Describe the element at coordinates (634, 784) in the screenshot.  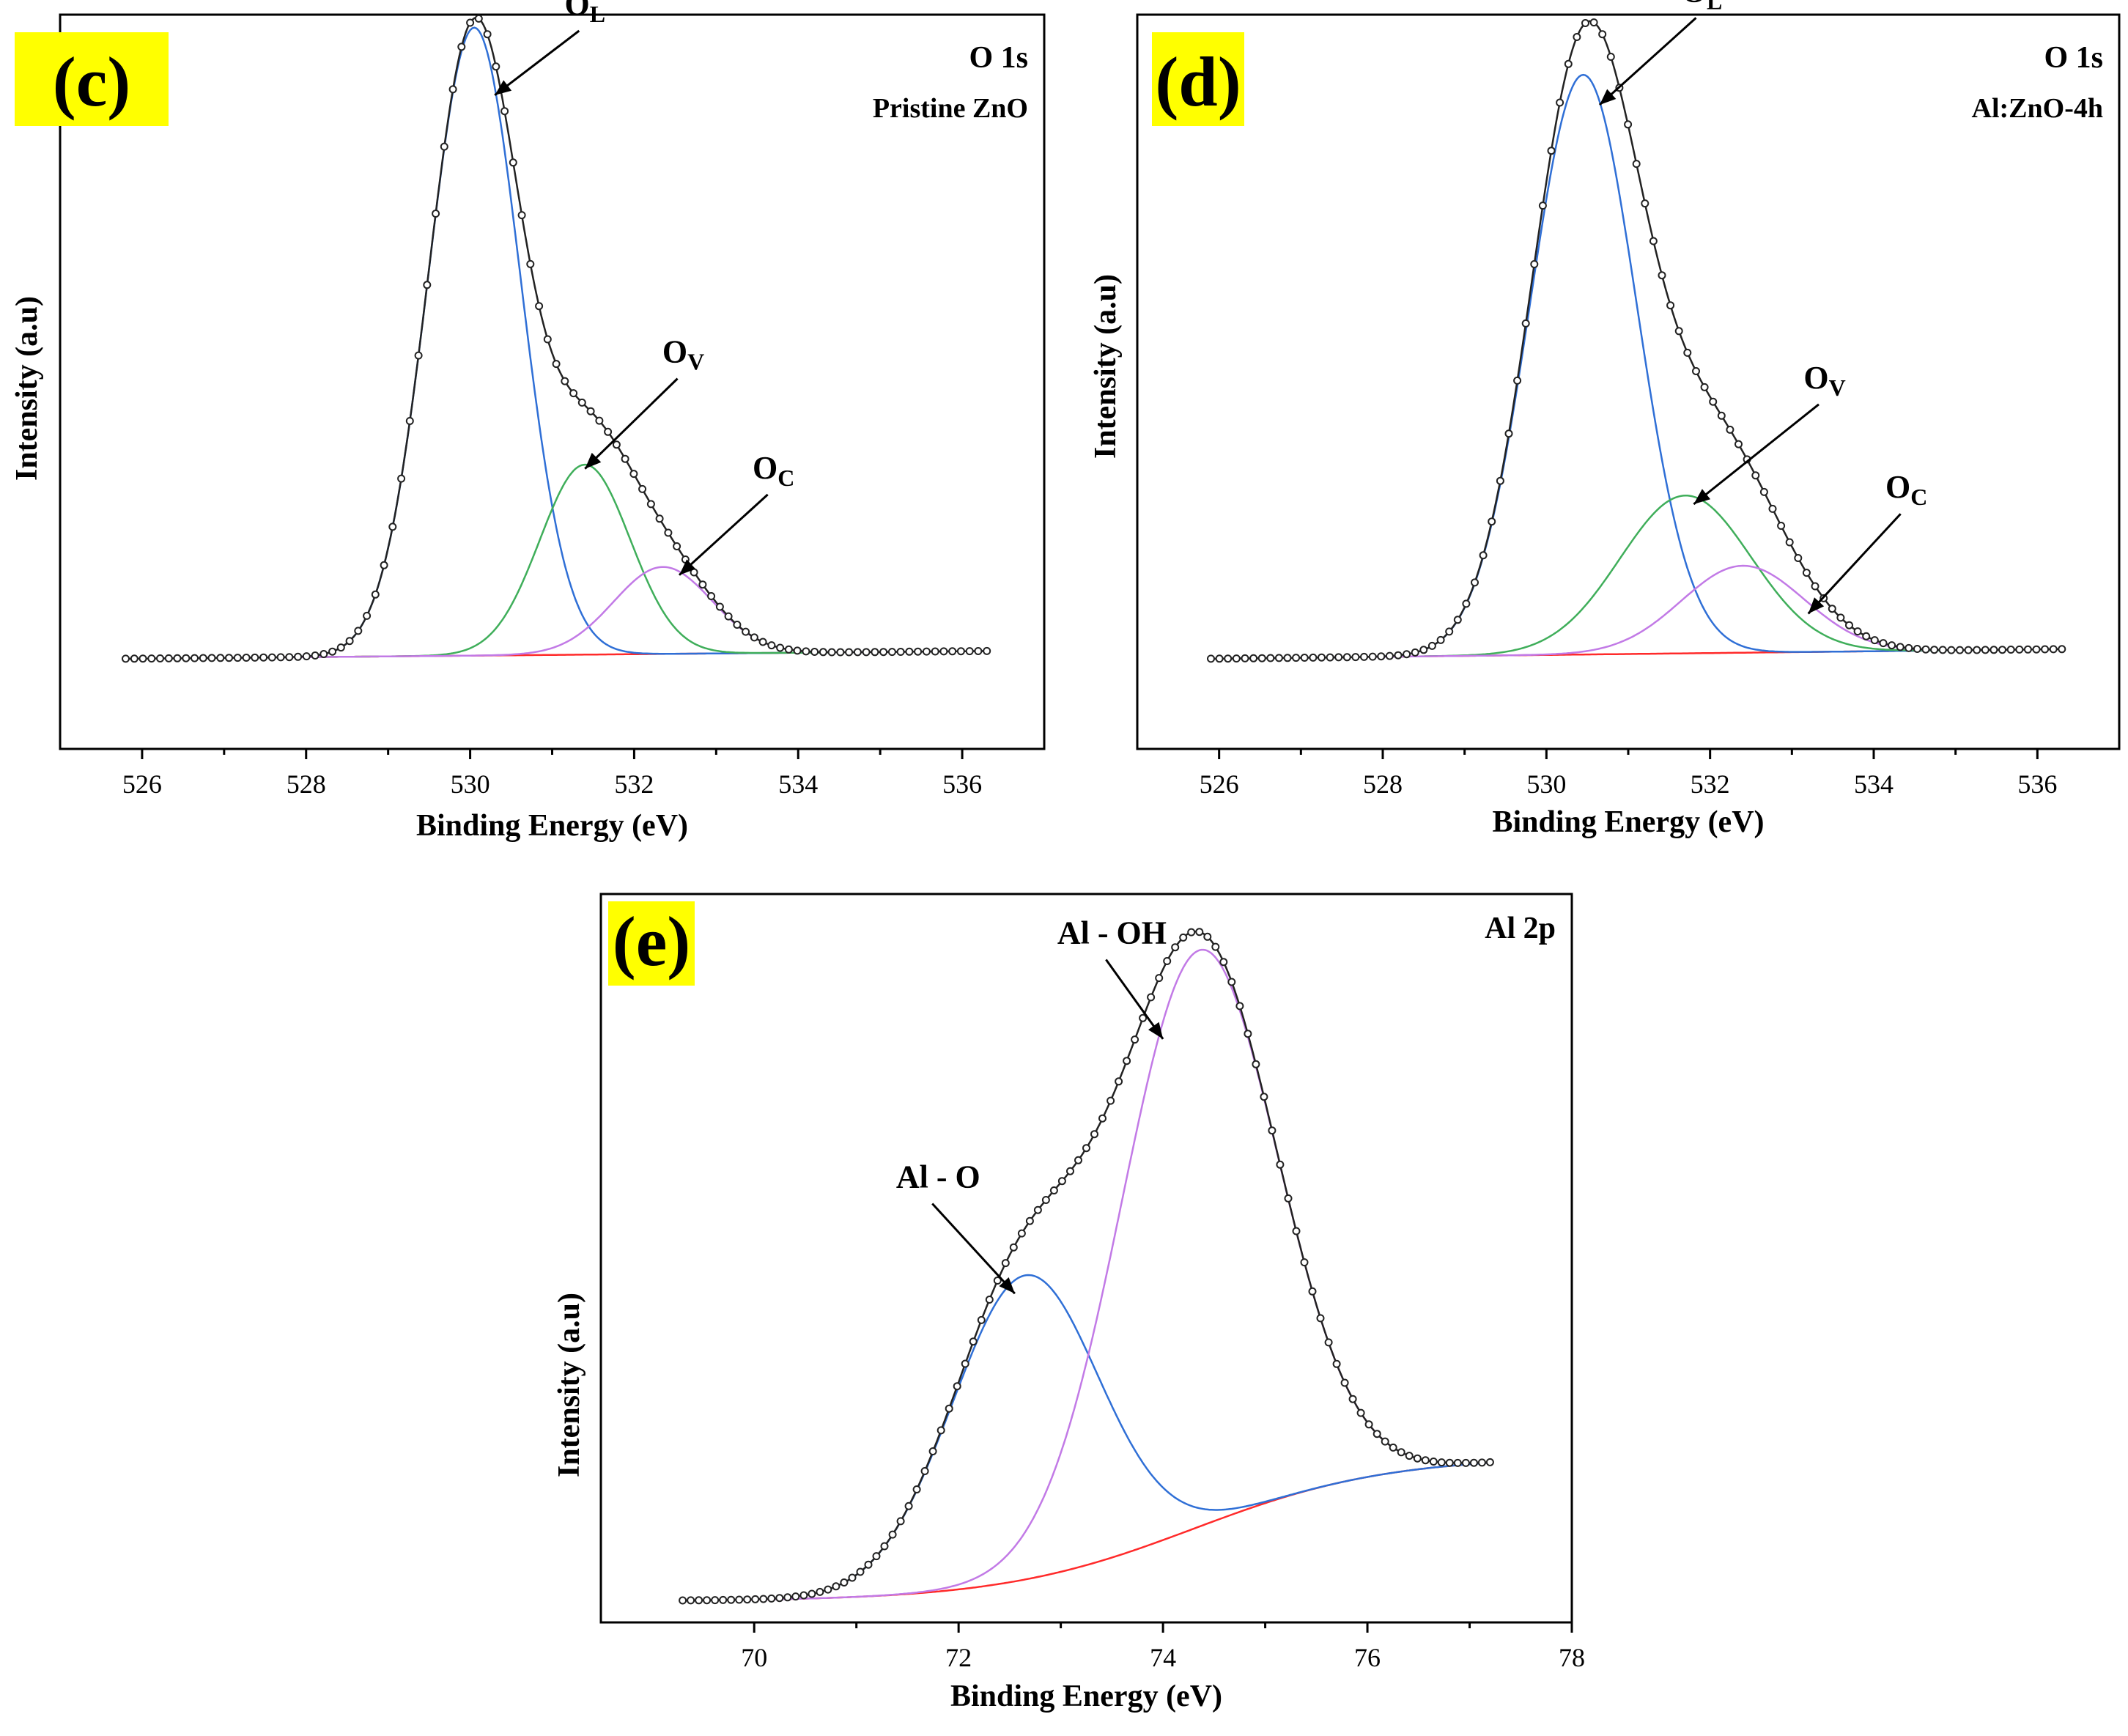
I see `x-tick-label: 532` at that location.